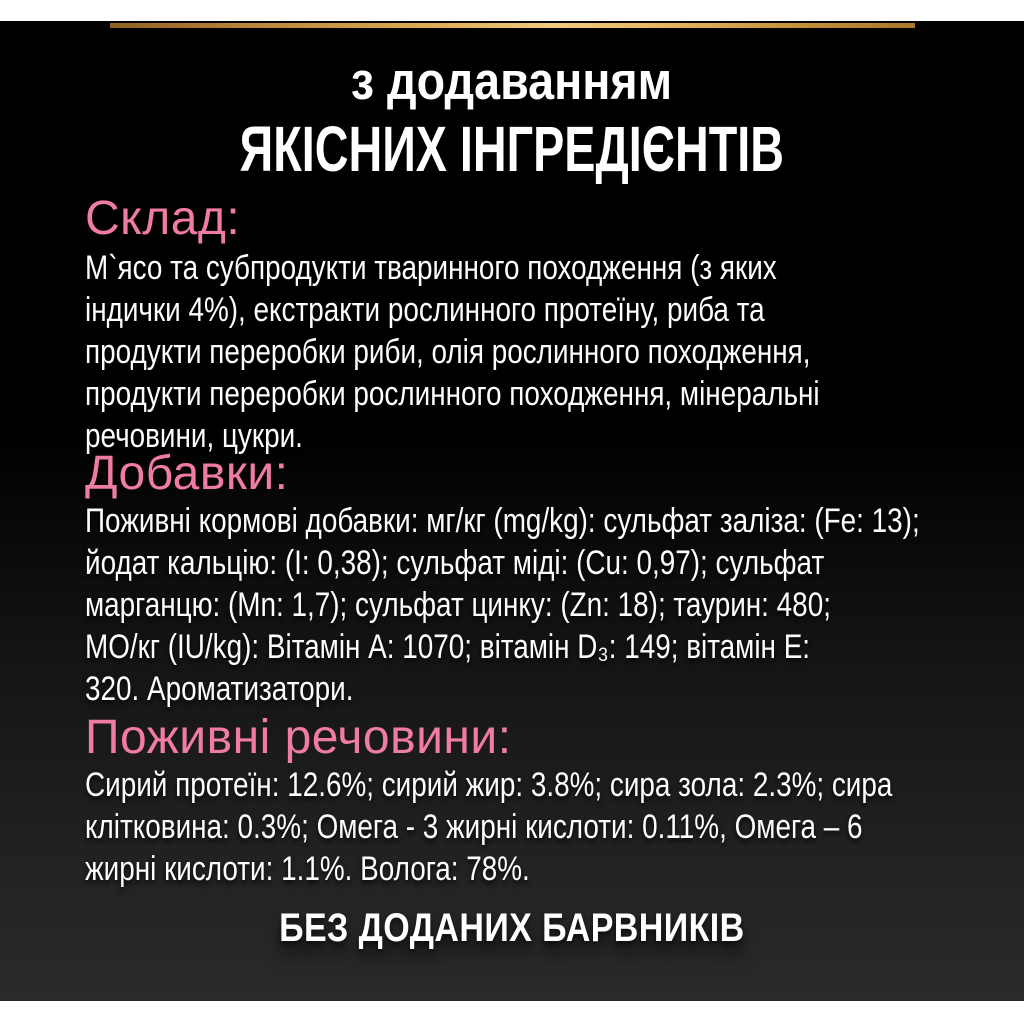 The height and width of the screenshot is (1024, 1024). I want to click on page-title-line-1: з додаванням, so click(512, 81).